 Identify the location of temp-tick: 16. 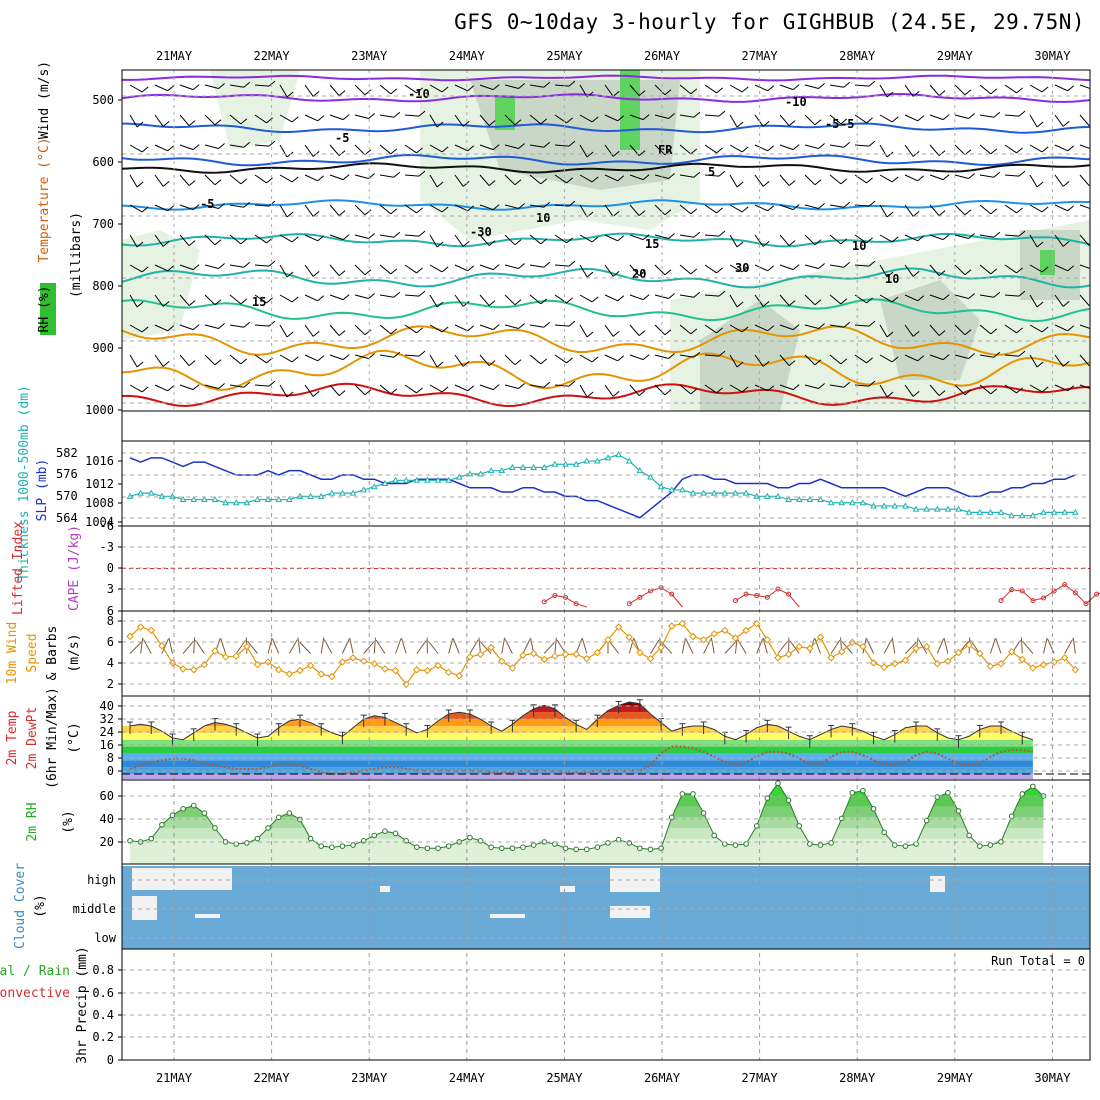
(107, 745).